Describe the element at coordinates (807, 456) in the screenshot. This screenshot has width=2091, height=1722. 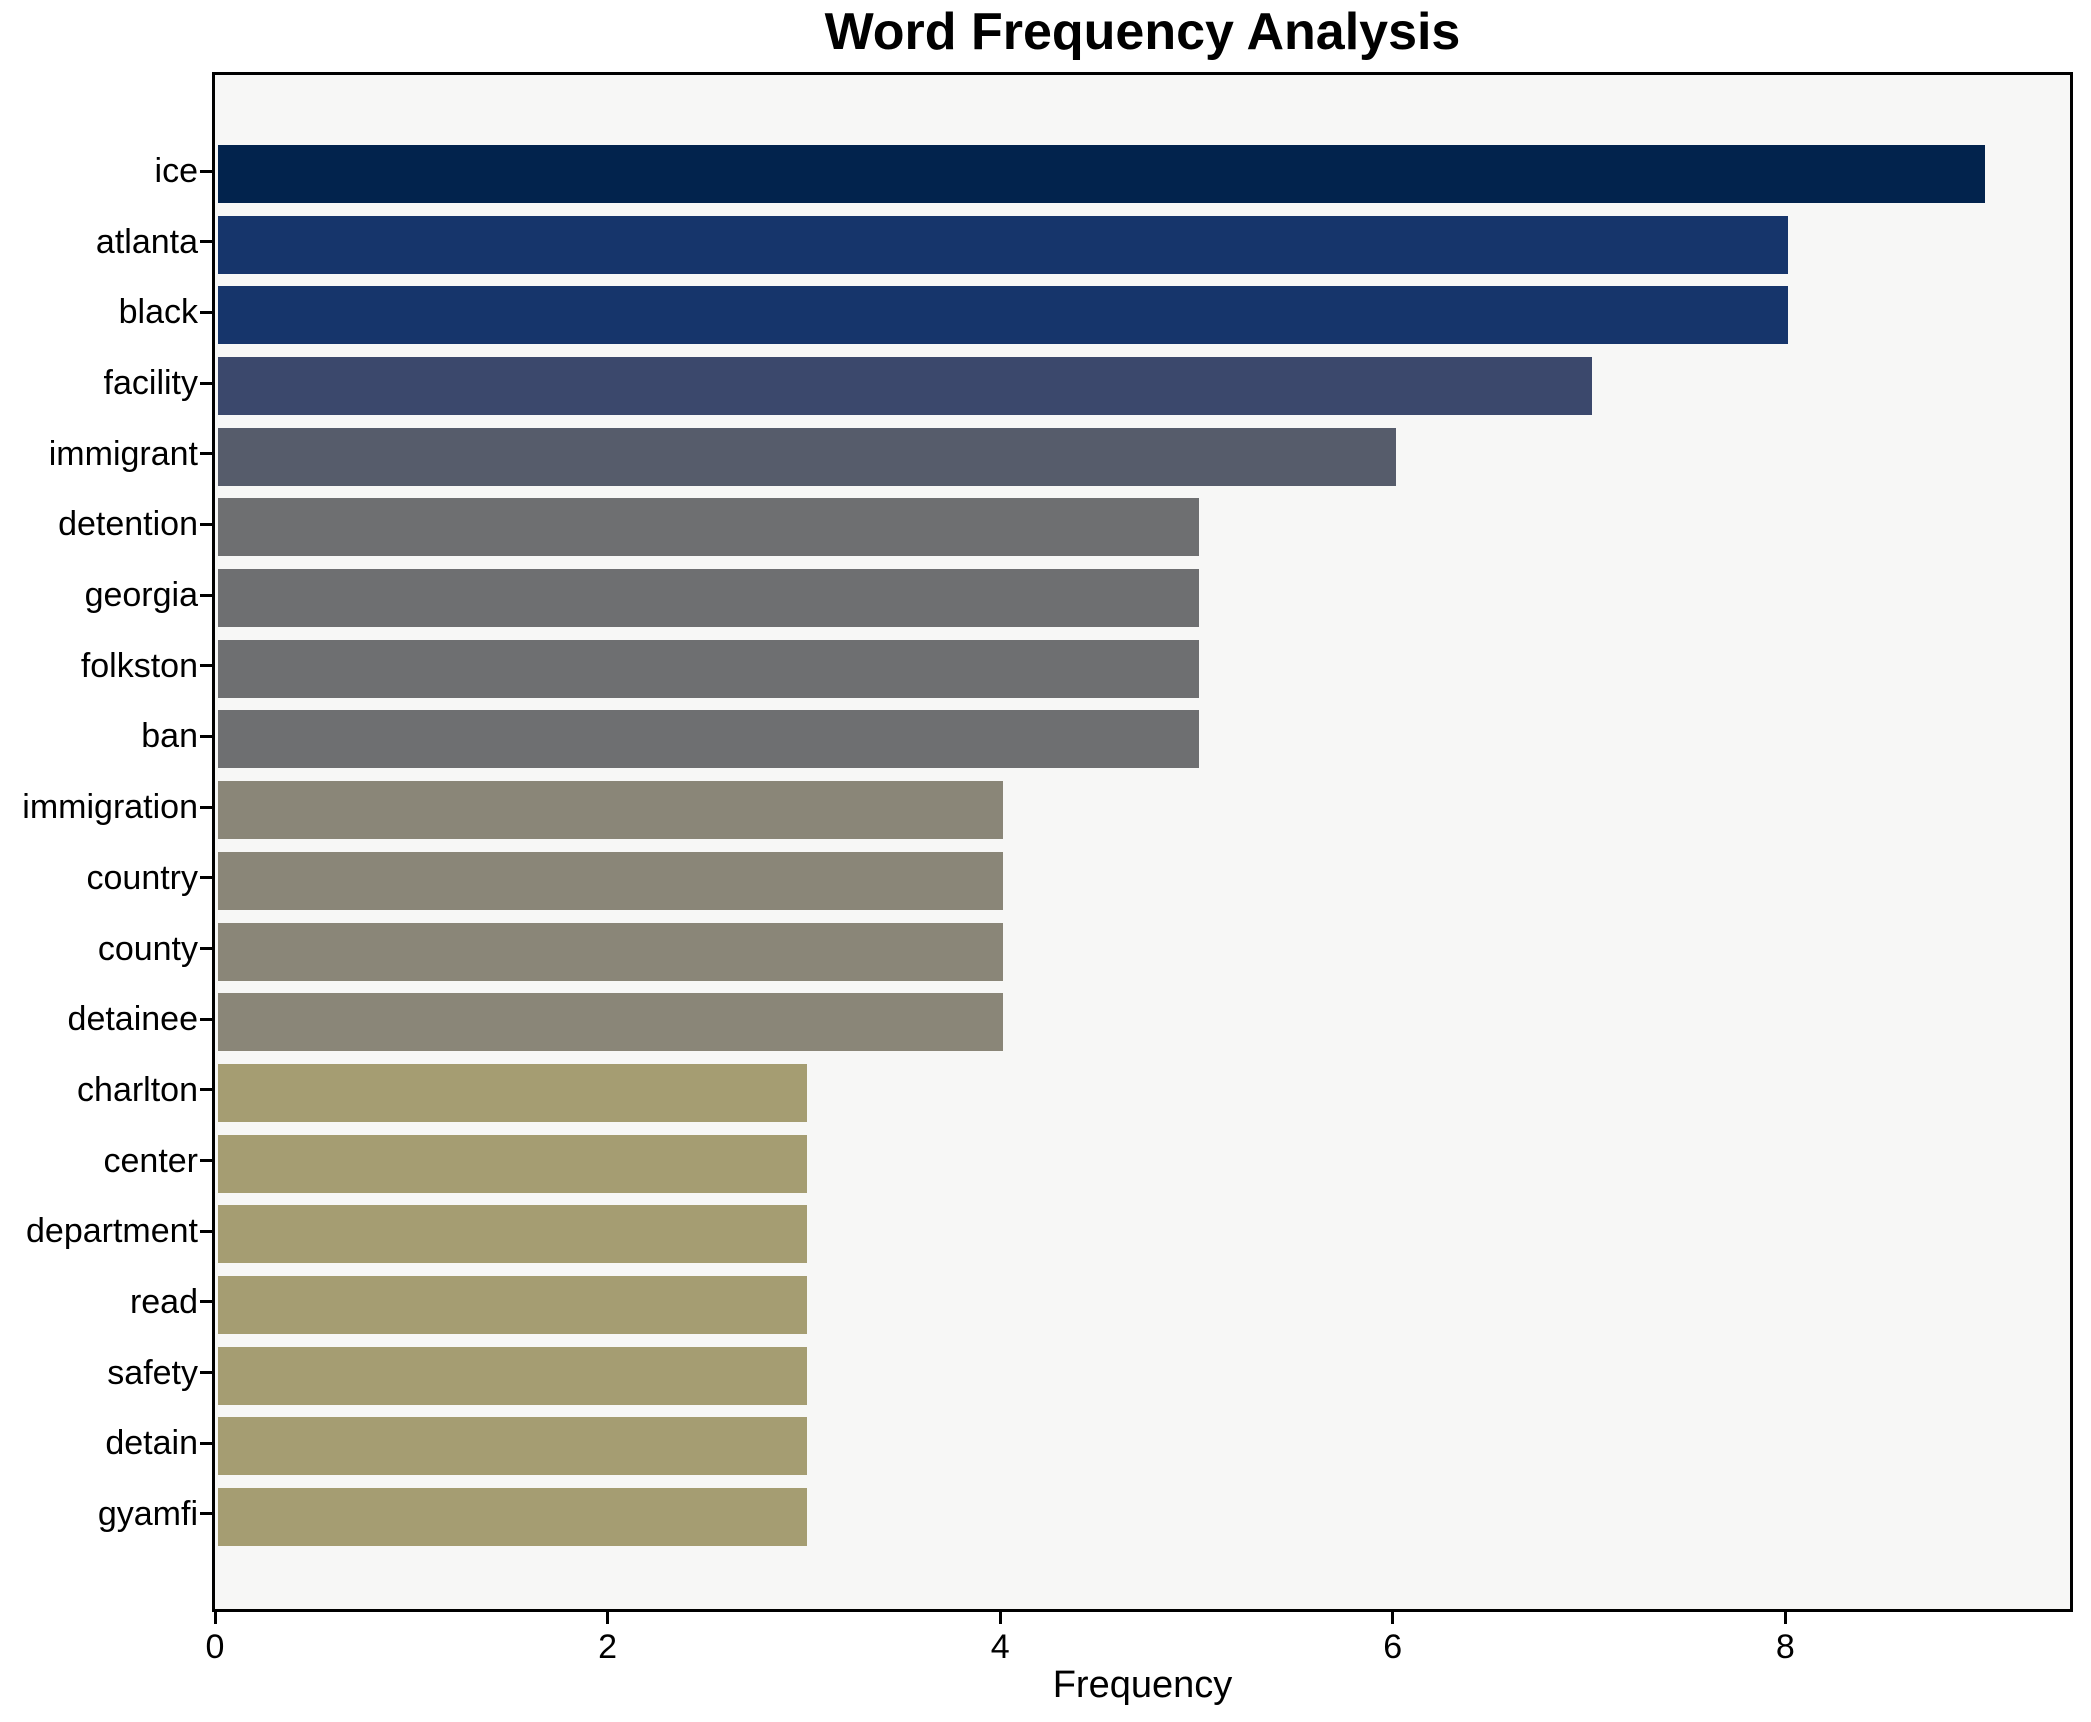
I see `bar-immigrant` at that location.